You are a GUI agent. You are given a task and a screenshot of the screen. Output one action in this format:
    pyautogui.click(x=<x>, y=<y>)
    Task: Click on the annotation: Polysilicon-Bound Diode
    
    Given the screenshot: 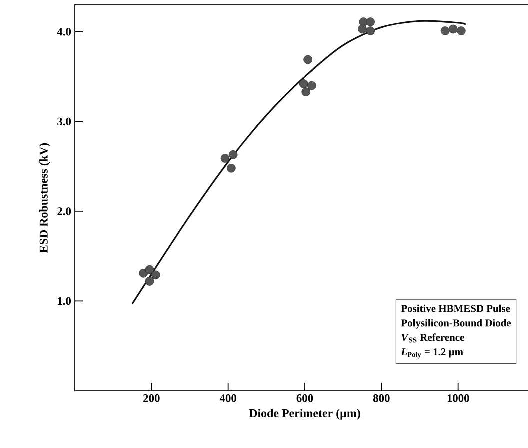 What is the action you would take?
    pyautogui.click(x=456, y=324)
    